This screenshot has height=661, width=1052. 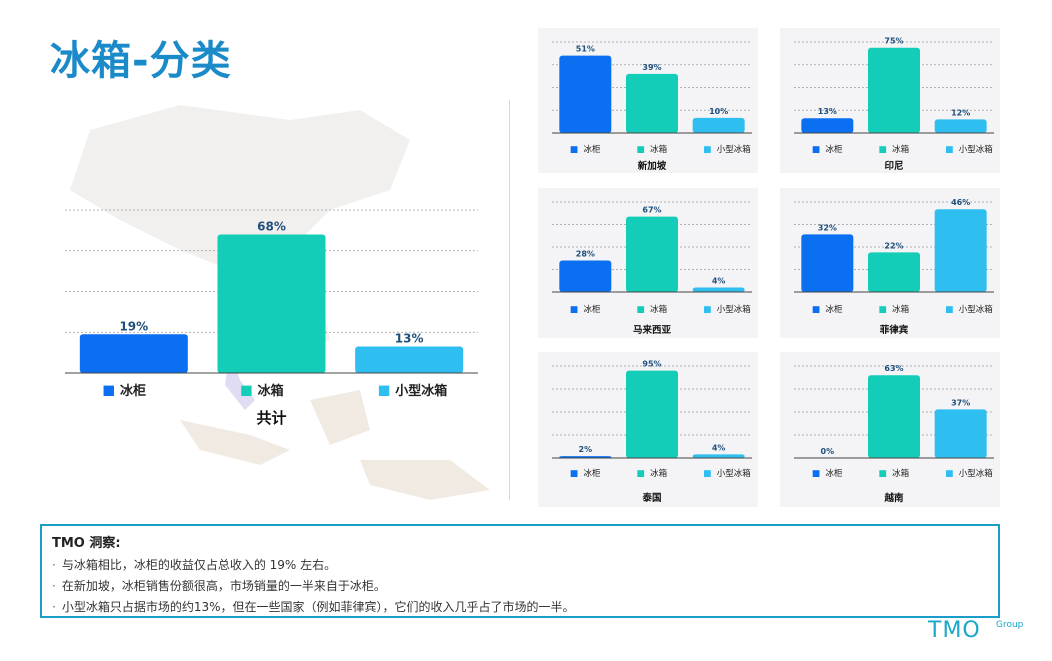 What do you see at coordinates (894, 330) in the screenshot?
I see `chart-title: 菲律宾` at bounding box center [894, 330].